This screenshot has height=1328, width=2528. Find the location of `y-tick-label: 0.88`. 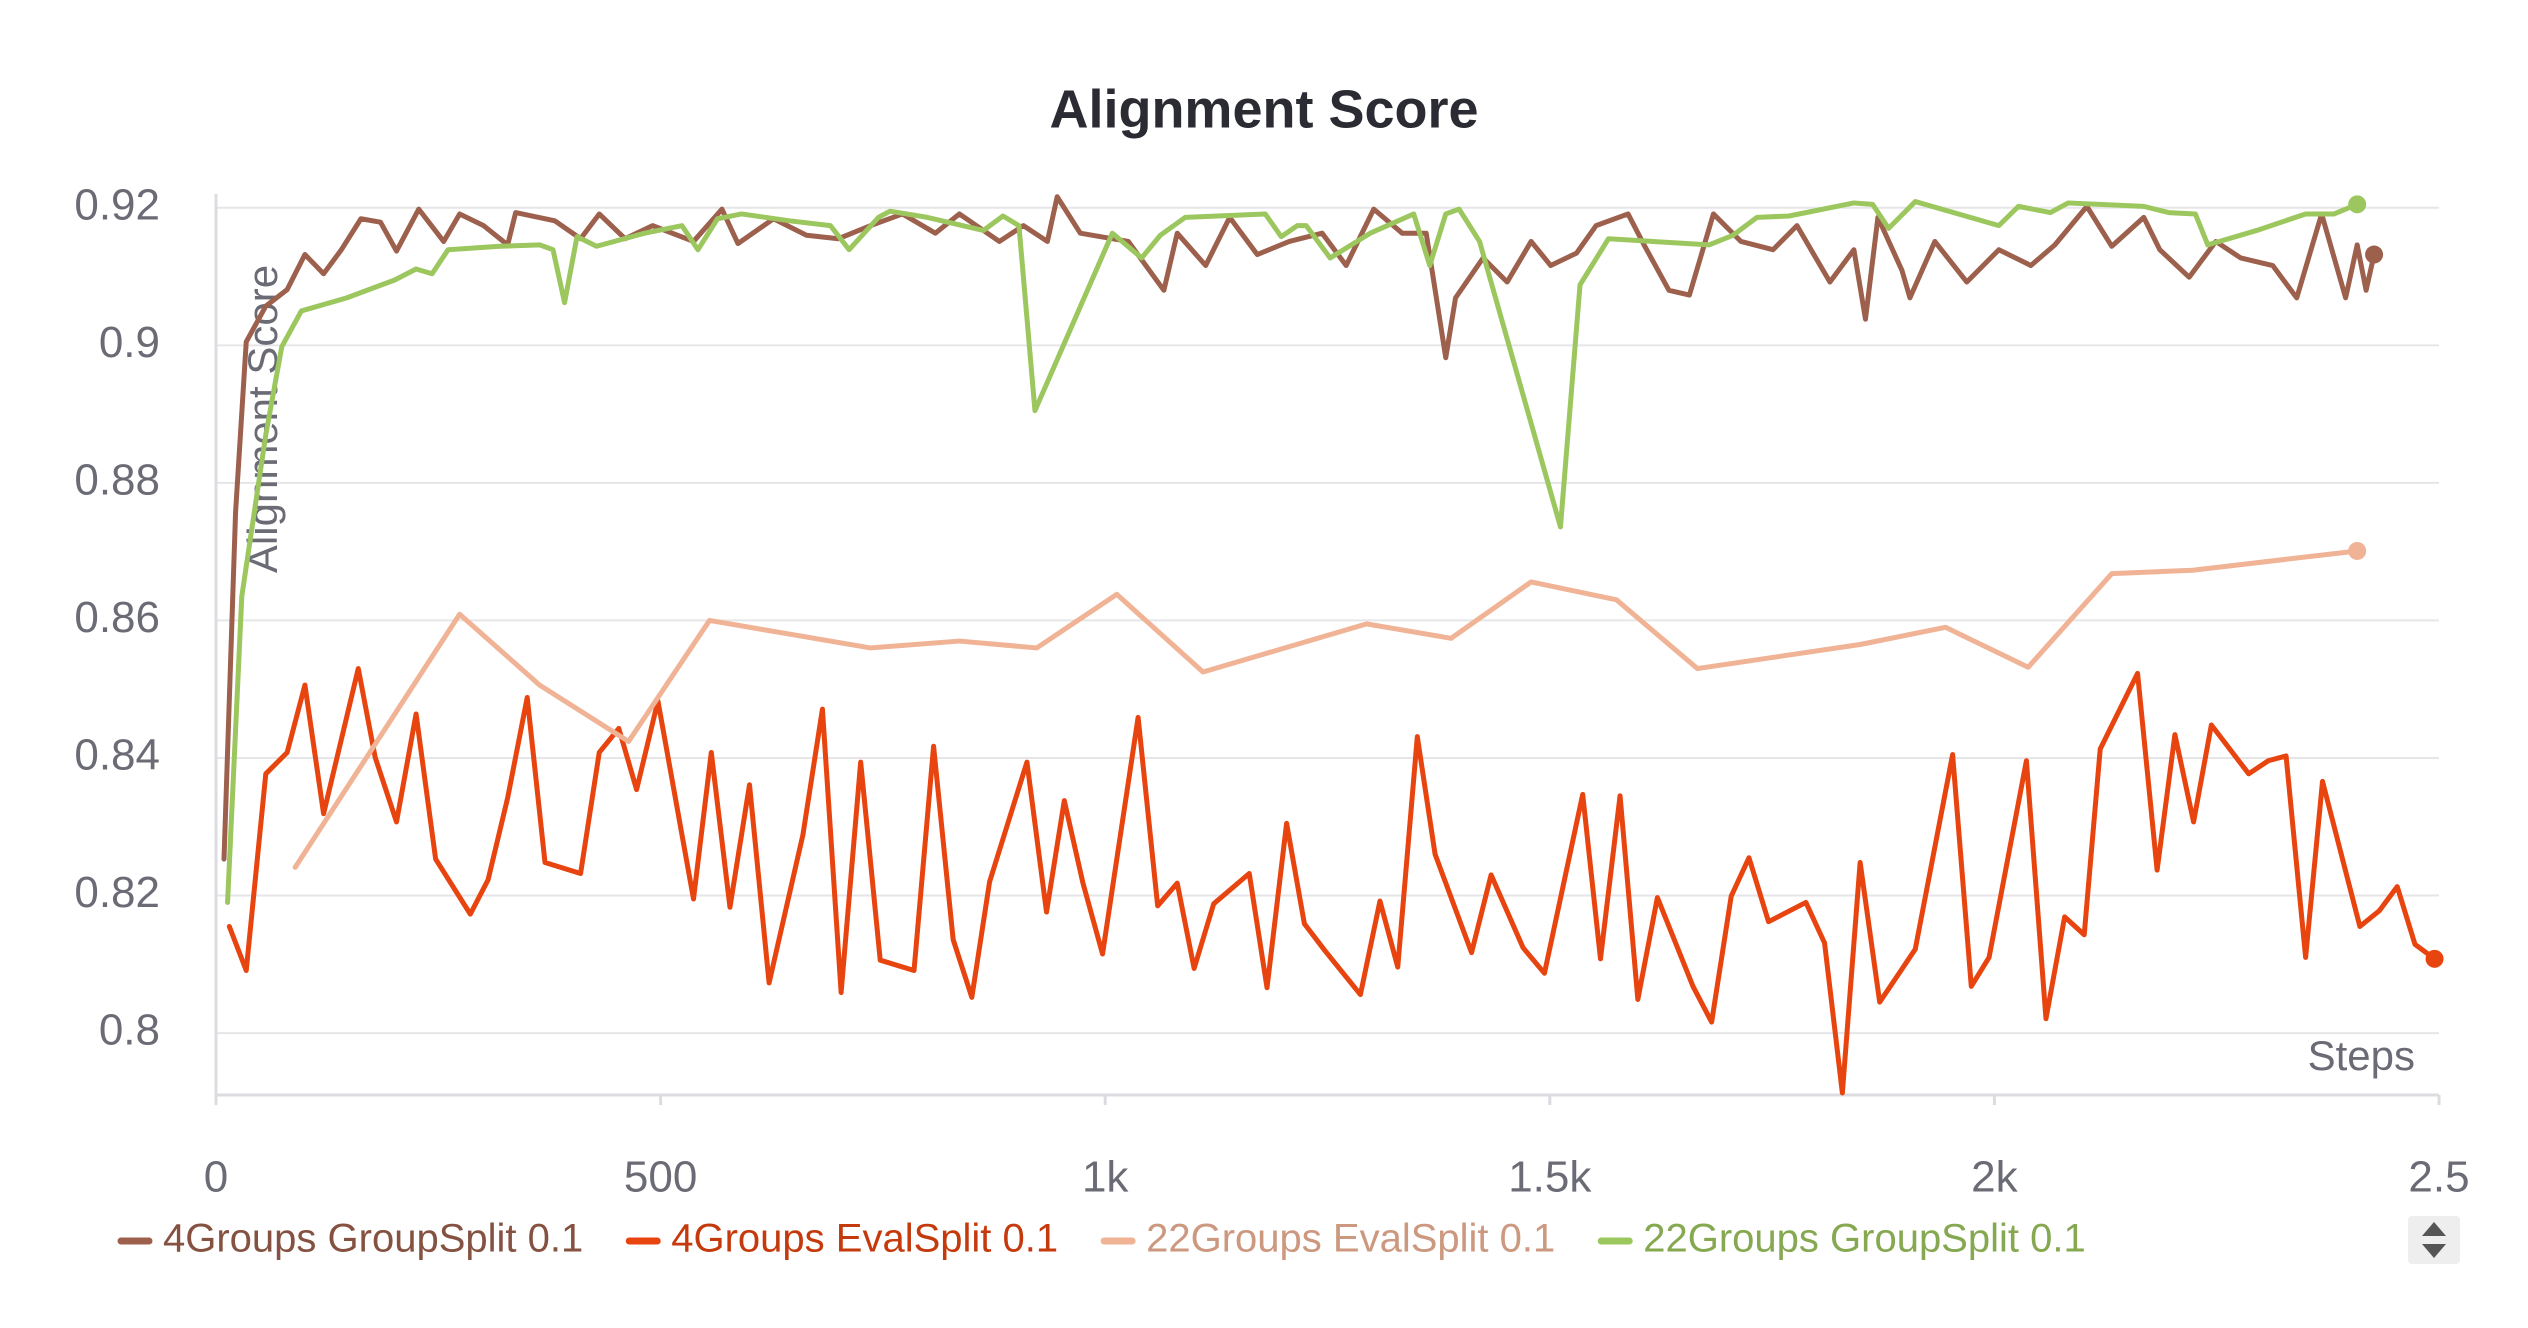

y-tick-label: 0.88 is located at coordinates (117, 479).